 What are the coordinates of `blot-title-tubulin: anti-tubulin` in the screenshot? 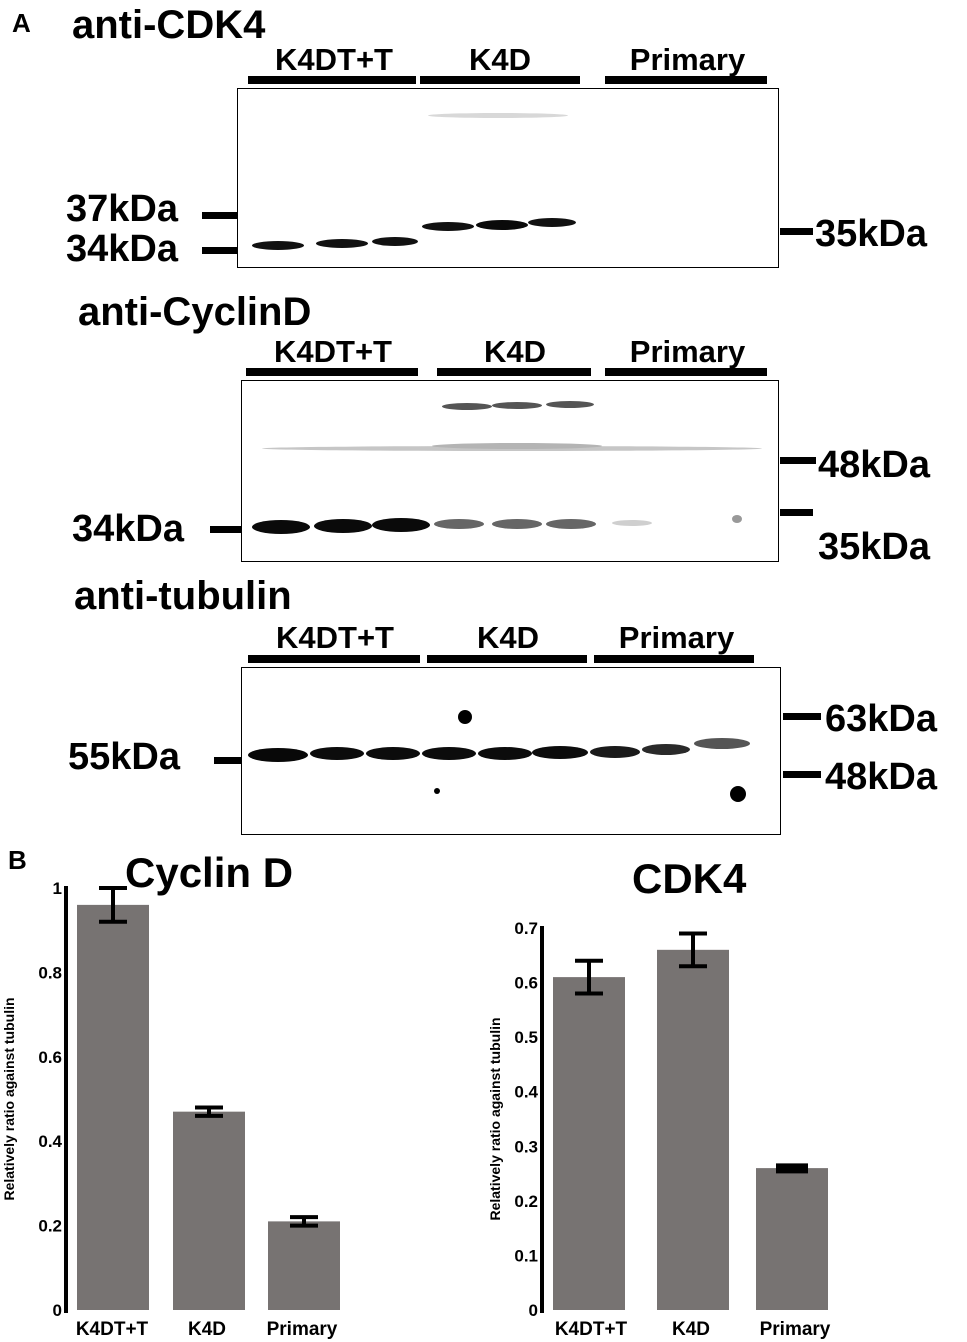 It's located at (183, 596).